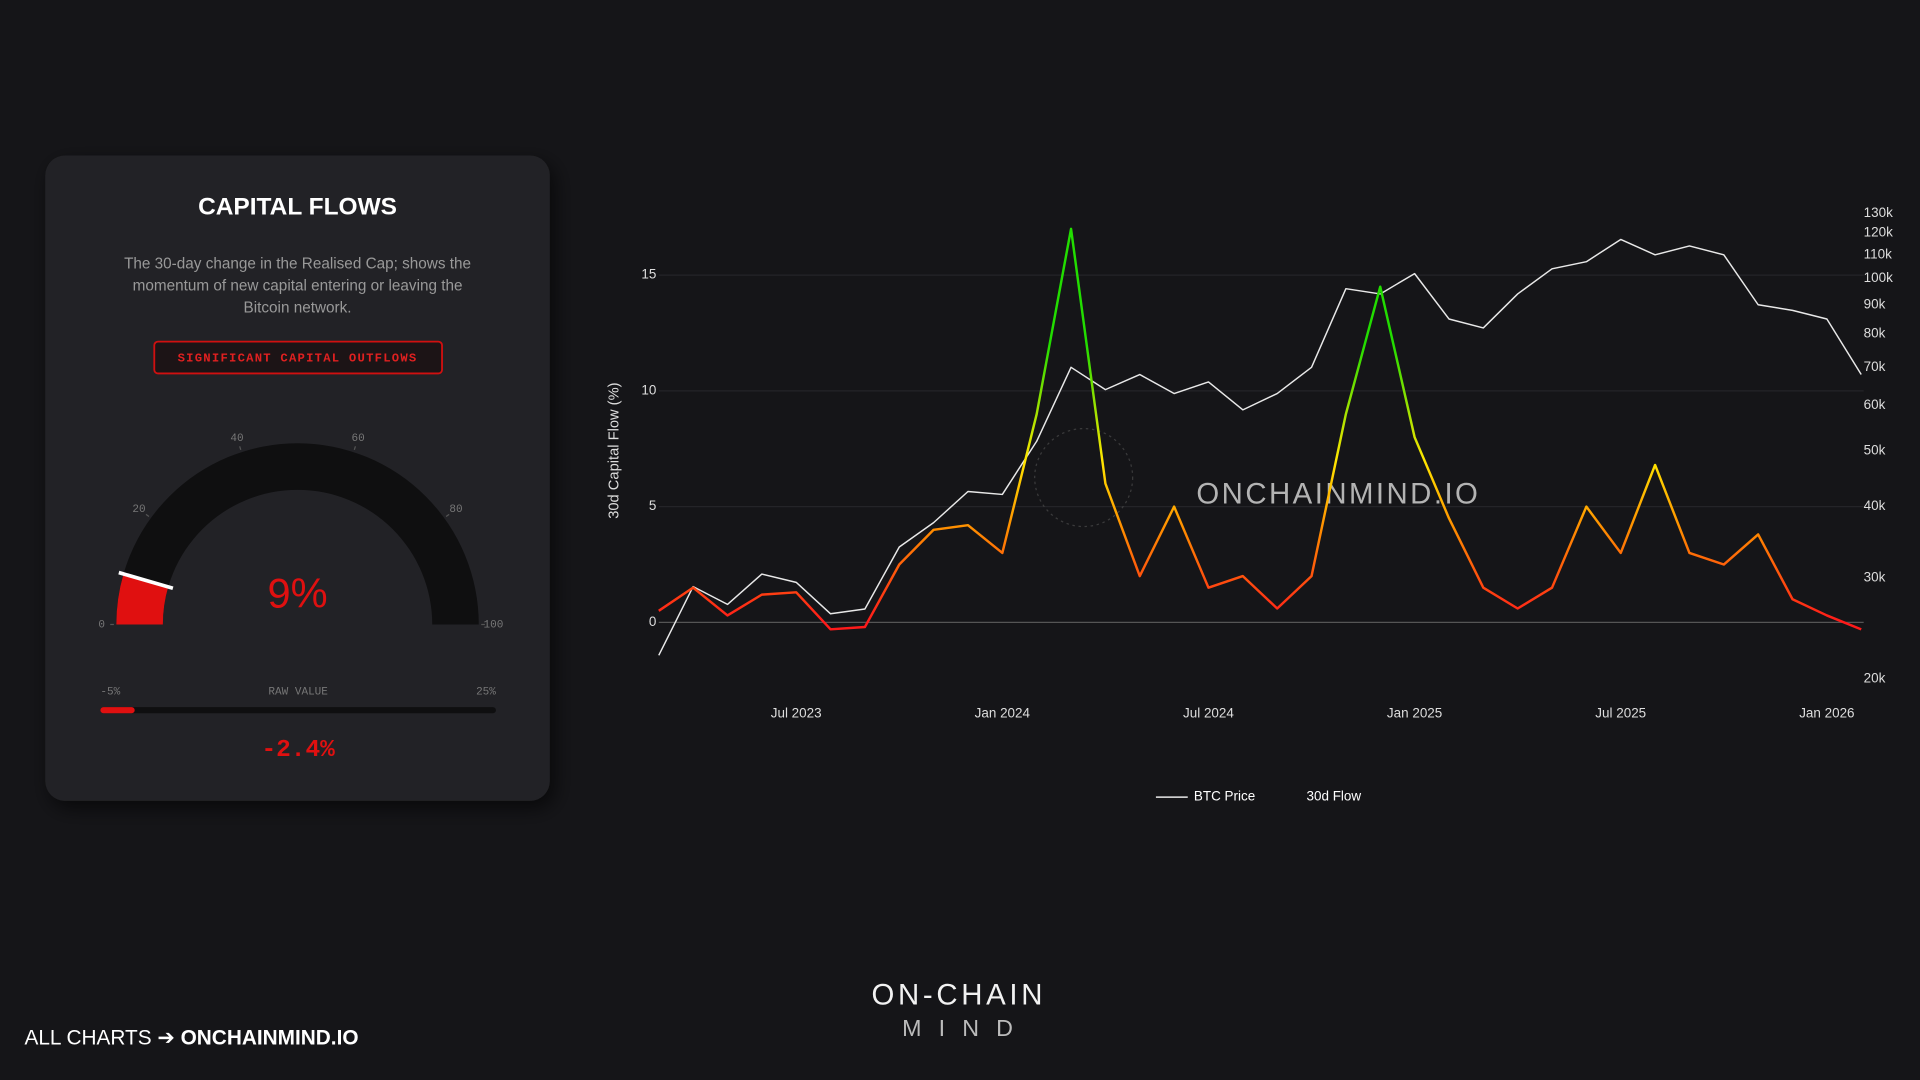 The width and height of the screenshot is (1920, 1080). I want to click on x-tick-label: Jul 2023, so click(796, 712).